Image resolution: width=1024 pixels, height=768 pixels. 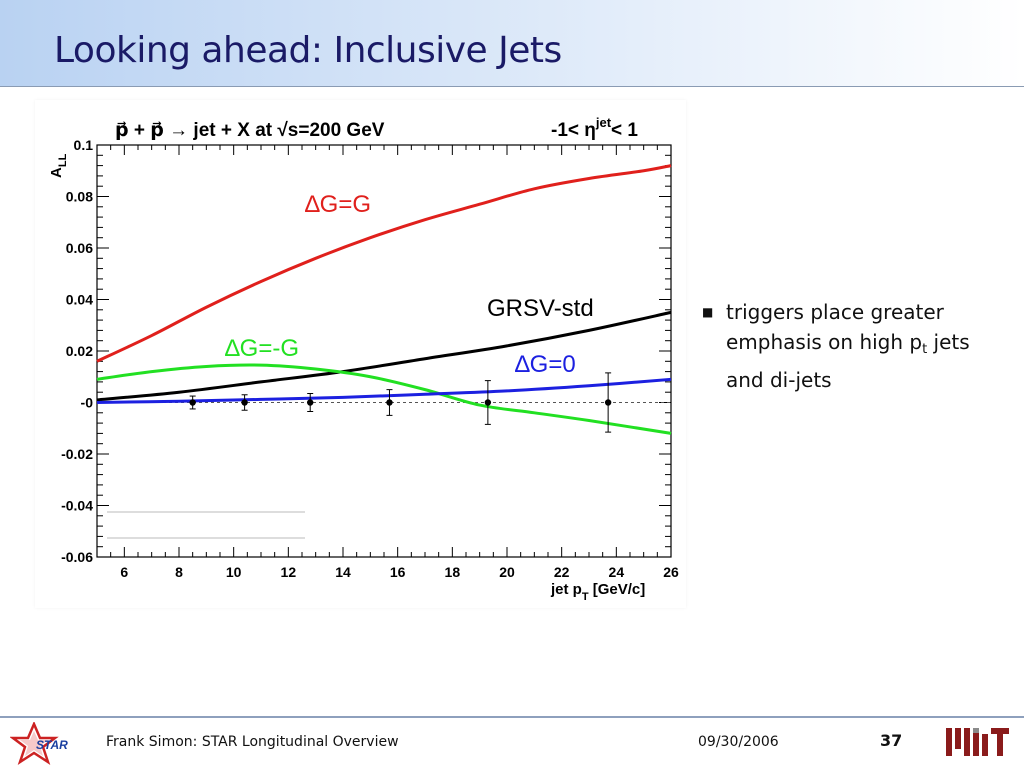 What do you see at coordinates (384, 390) in the screenshot?
I see `dg-equals-zero-curve` at bounding box center [384, 390].